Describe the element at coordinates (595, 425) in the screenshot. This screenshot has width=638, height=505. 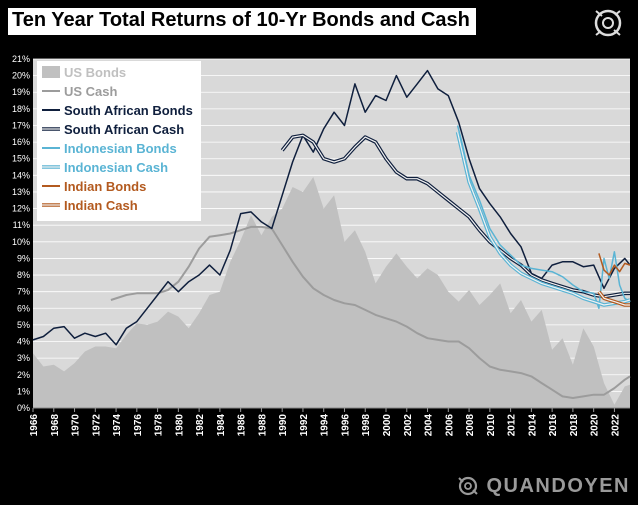
I see `x-tick-label: 2020` at that location.